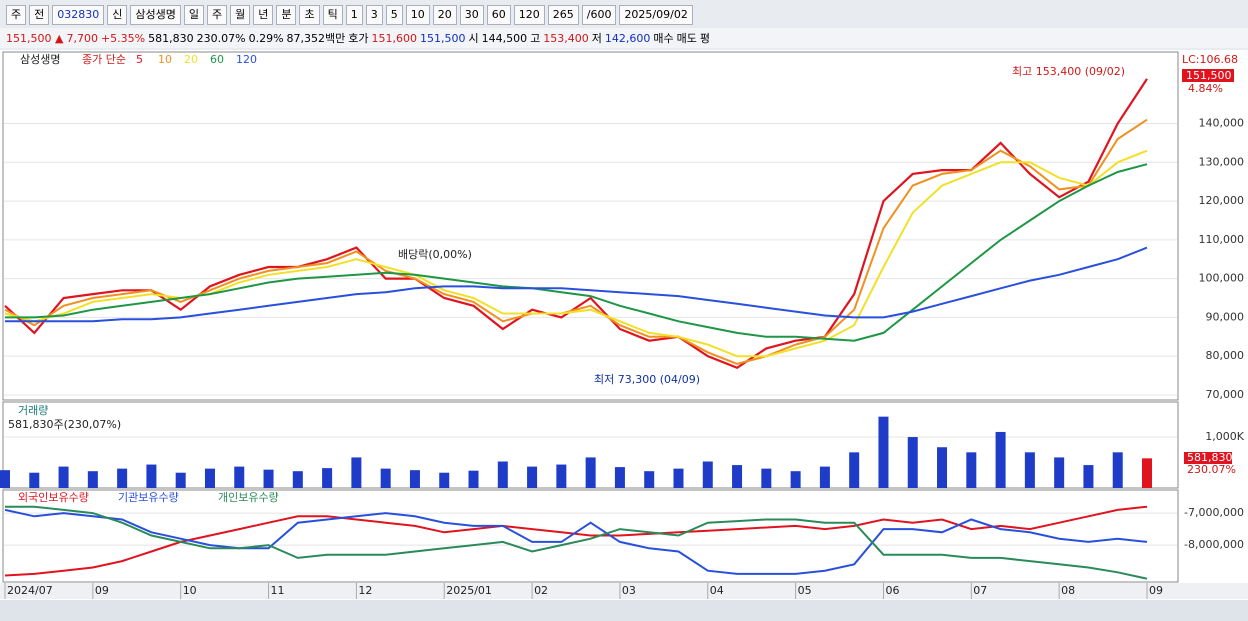 The height and width of the screenshot is (621, 1248). What do you see at coordinates (266, 38) in the screenshot?
I see `quote_bar-item: 0.29%` at bounding box center [266, 38].